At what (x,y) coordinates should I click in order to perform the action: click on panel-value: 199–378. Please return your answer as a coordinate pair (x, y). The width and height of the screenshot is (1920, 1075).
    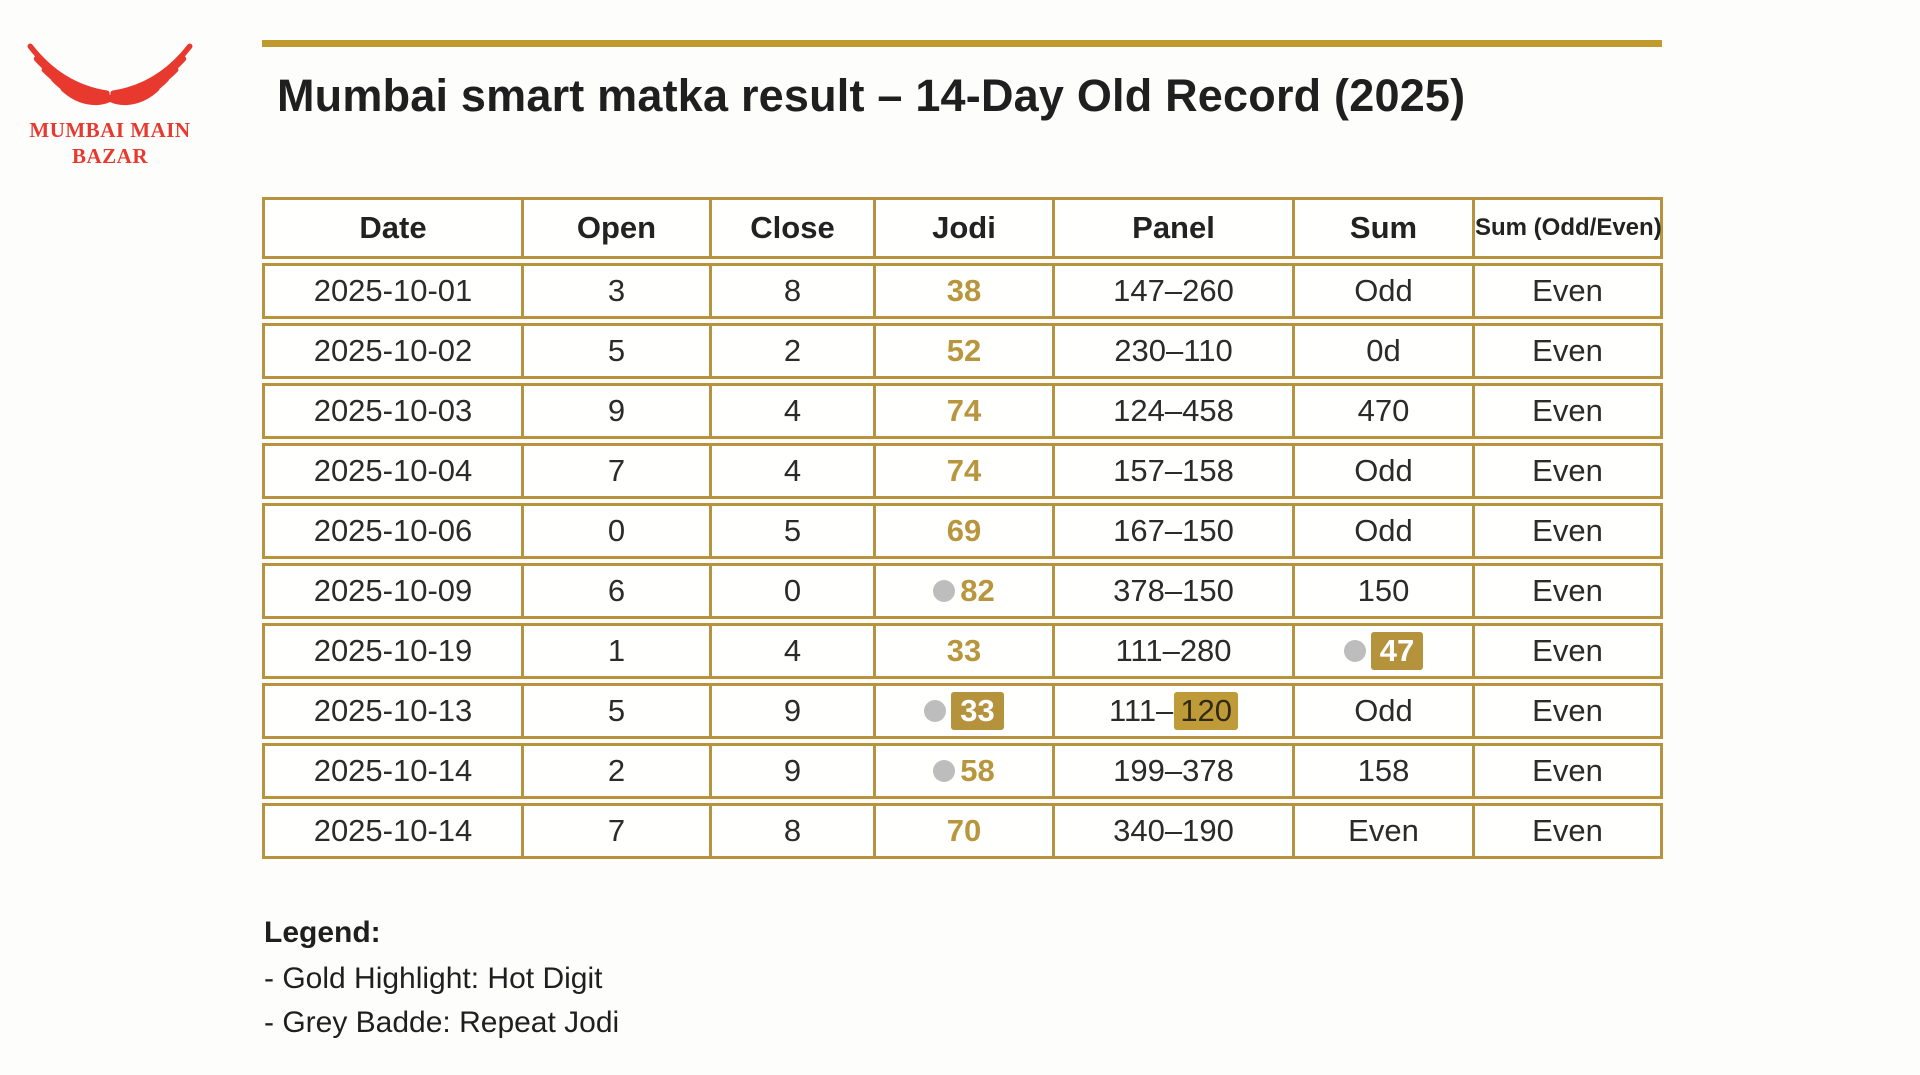
    Looking at the image, I should click on (1173, 770).